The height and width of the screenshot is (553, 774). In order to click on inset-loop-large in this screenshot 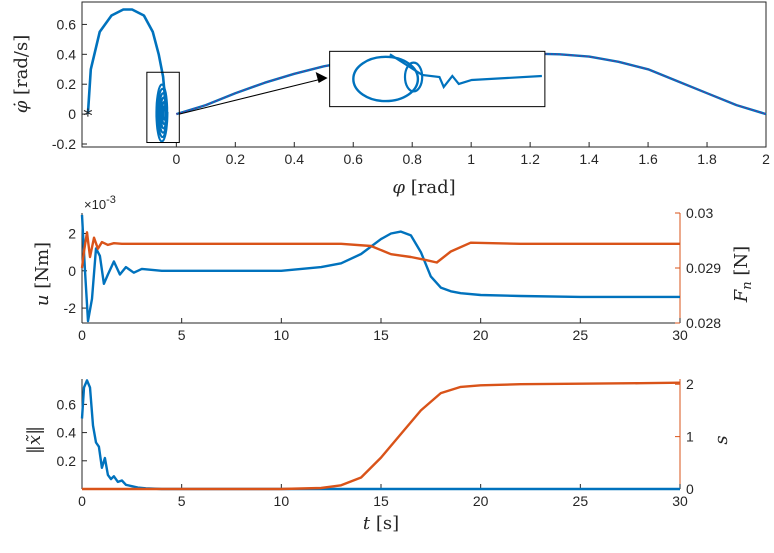, I will do `click(386, 79)`.